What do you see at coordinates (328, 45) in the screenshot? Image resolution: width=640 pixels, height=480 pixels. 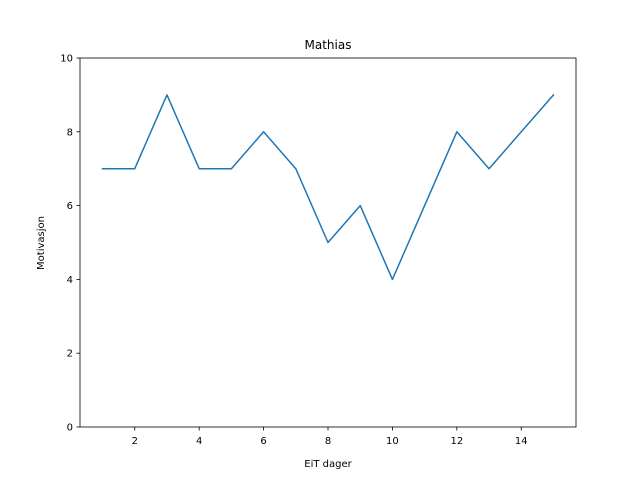 I see `chart-title: Mathias` at bounding box center [328, 45].